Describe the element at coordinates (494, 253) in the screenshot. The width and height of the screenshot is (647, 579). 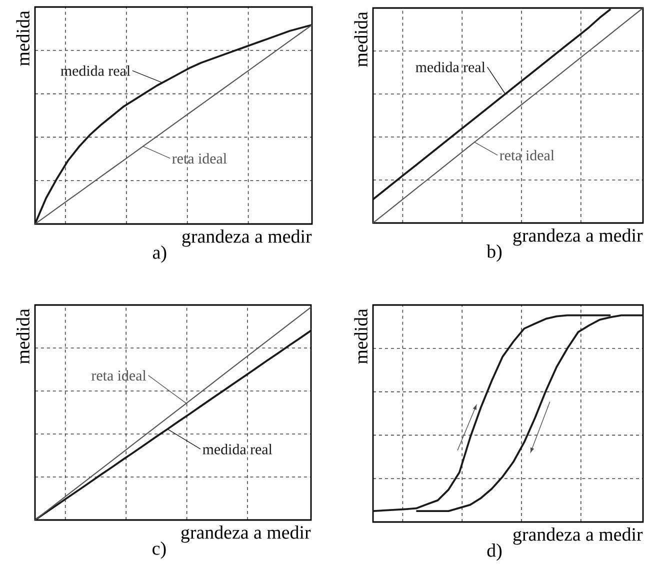
I see `text: b)` at that location.